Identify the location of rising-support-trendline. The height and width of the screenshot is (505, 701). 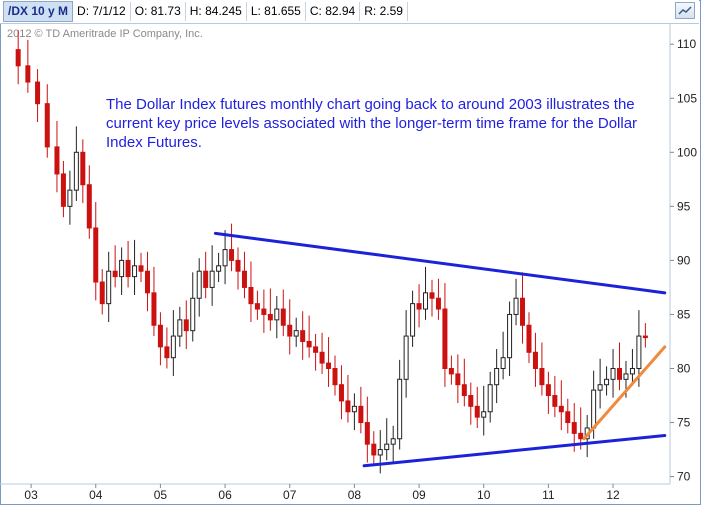
(624, 393).